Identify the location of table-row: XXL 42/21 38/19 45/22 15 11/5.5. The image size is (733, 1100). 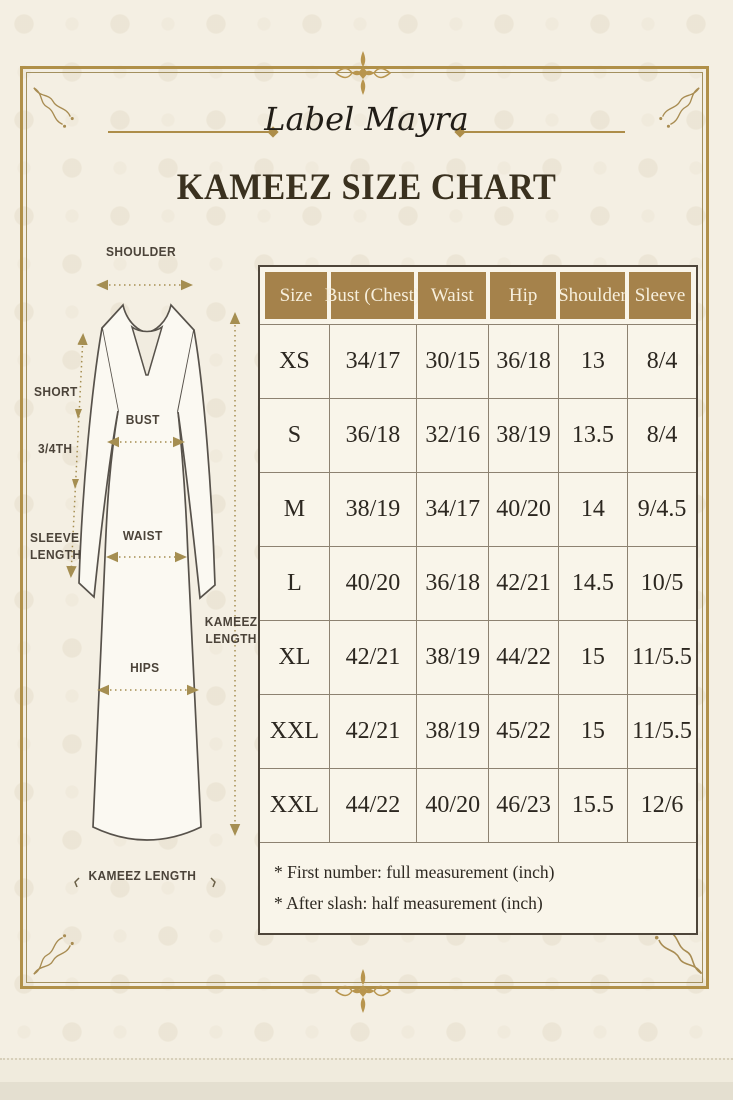
(478, 731).